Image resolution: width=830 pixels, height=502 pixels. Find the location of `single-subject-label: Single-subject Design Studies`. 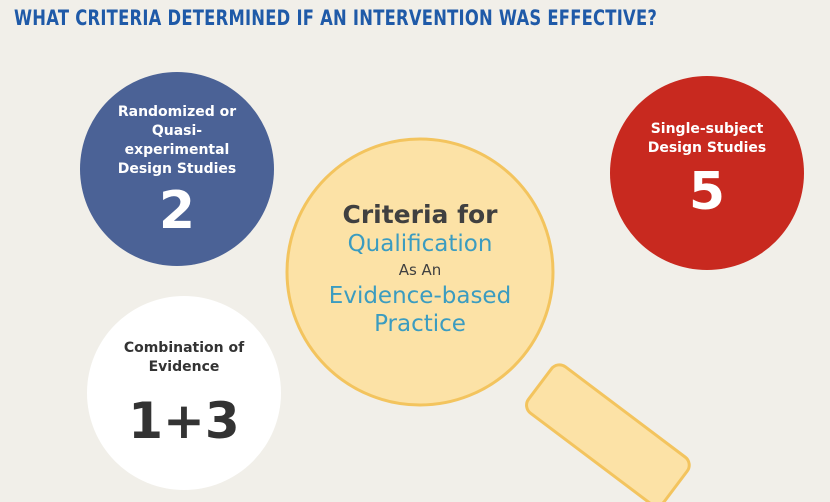

single-subject-label: Single-subject Design Studies is located at coordinates (707, 138).